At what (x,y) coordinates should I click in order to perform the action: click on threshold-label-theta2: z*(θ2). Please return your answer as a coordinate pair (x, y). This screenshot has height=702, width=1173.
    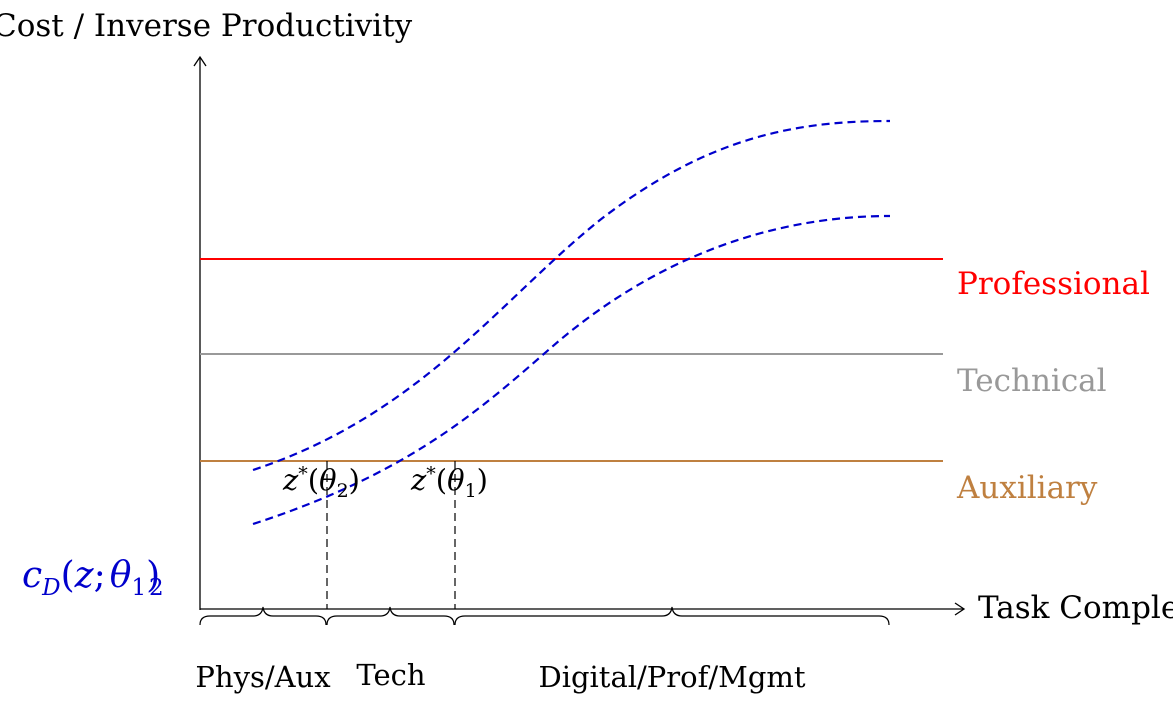
    Looking at the image, I should click on (321, 482).